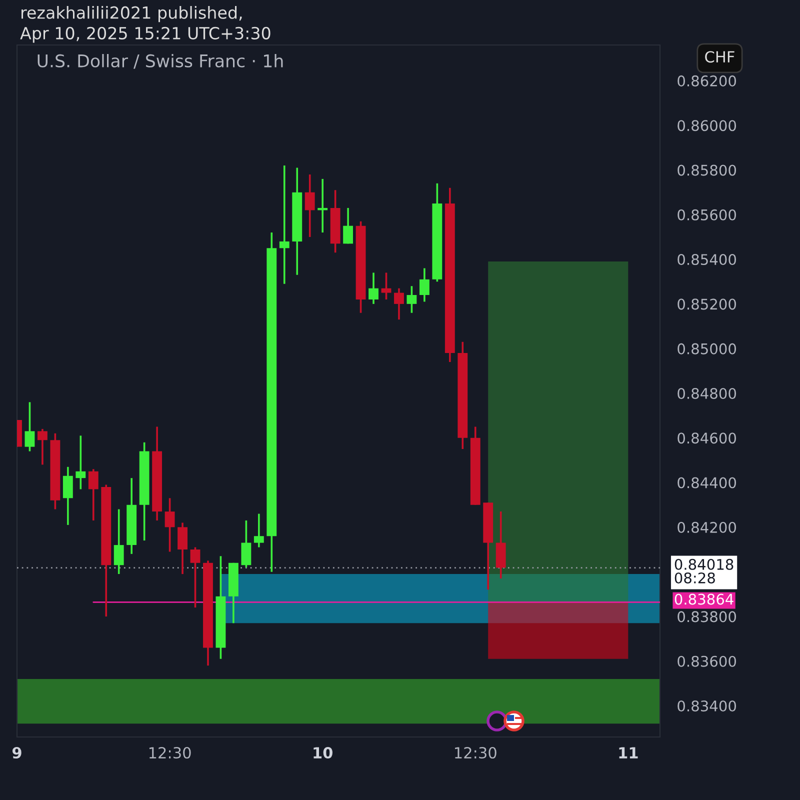  Describe the element at coordinates (160, 61) in the screenshot. I see `chart-title: U.S. Dollar / Swiss Franc · 1h` at that location.